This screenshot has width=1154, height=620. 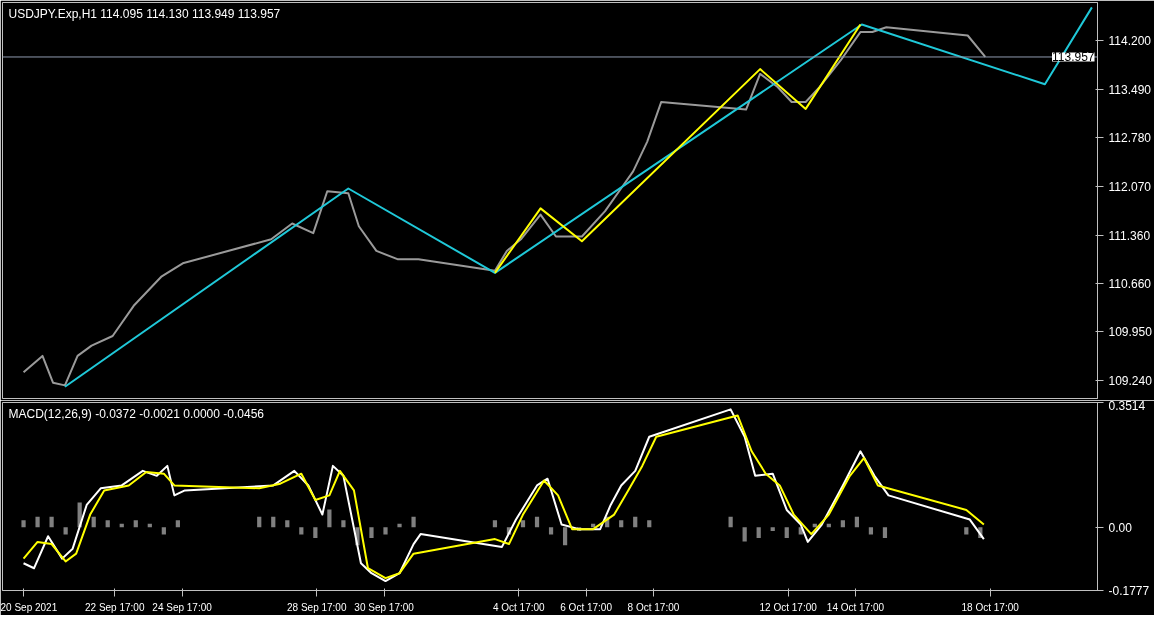 What do you see at coordinates (384, 607) in the screenshot?
I see `x-tick-label: 30 Sep 17:00` at bounding box center [384, 607].